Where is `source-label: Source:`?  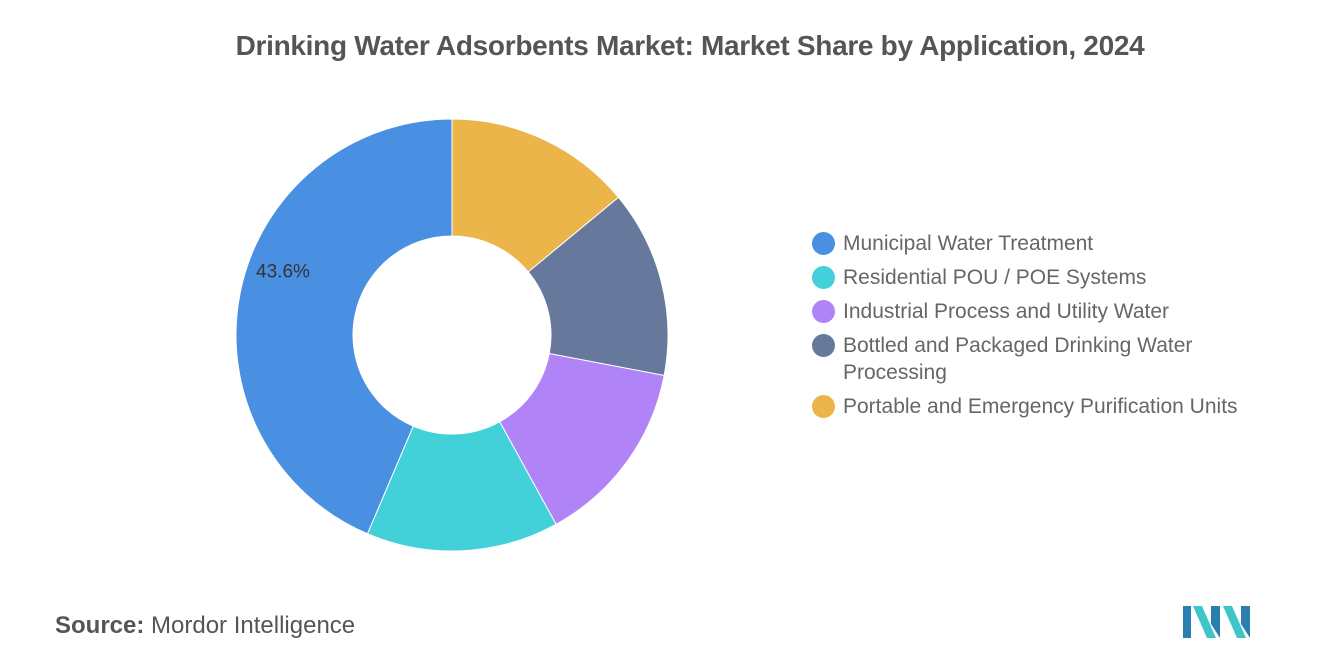 source-label: Source: is located at coordinates (100, 625).